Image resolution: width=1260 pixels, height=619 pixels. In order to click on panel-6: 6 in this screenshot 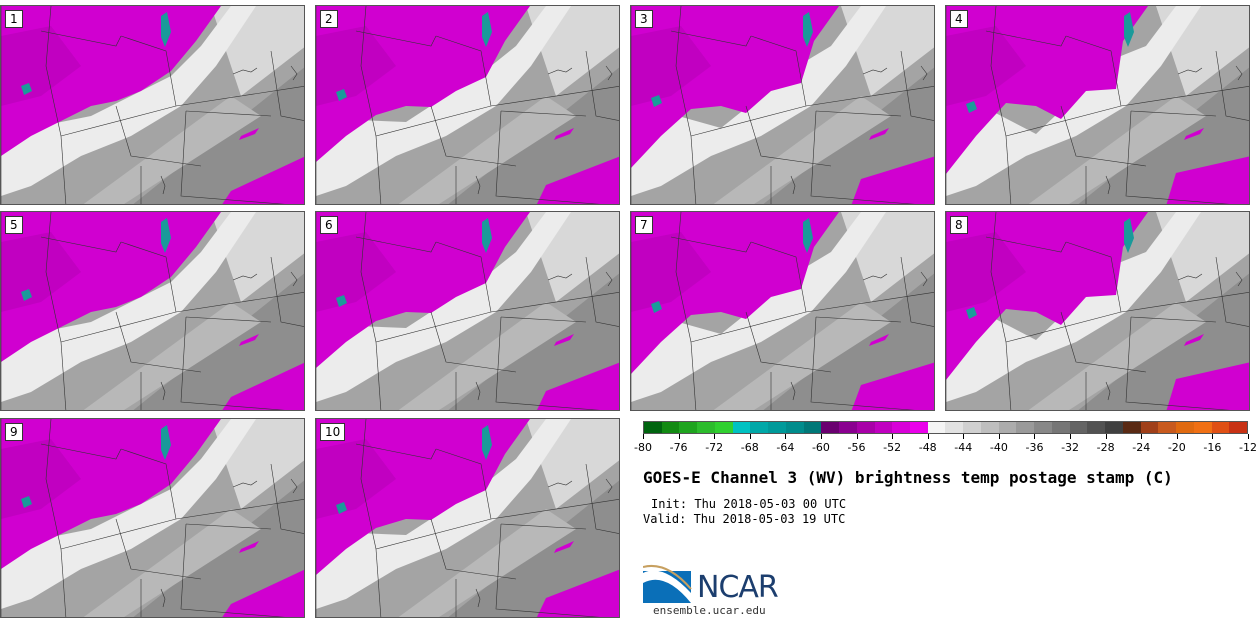, I will do `click(467, 311)`.